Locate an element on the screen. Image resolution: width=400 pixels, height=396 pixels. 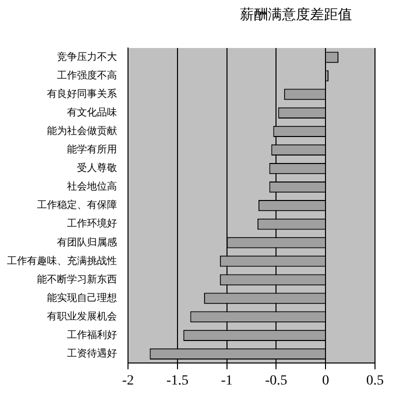
y-tick-label: 工作强度不高 is located at coordinates (87, 75).